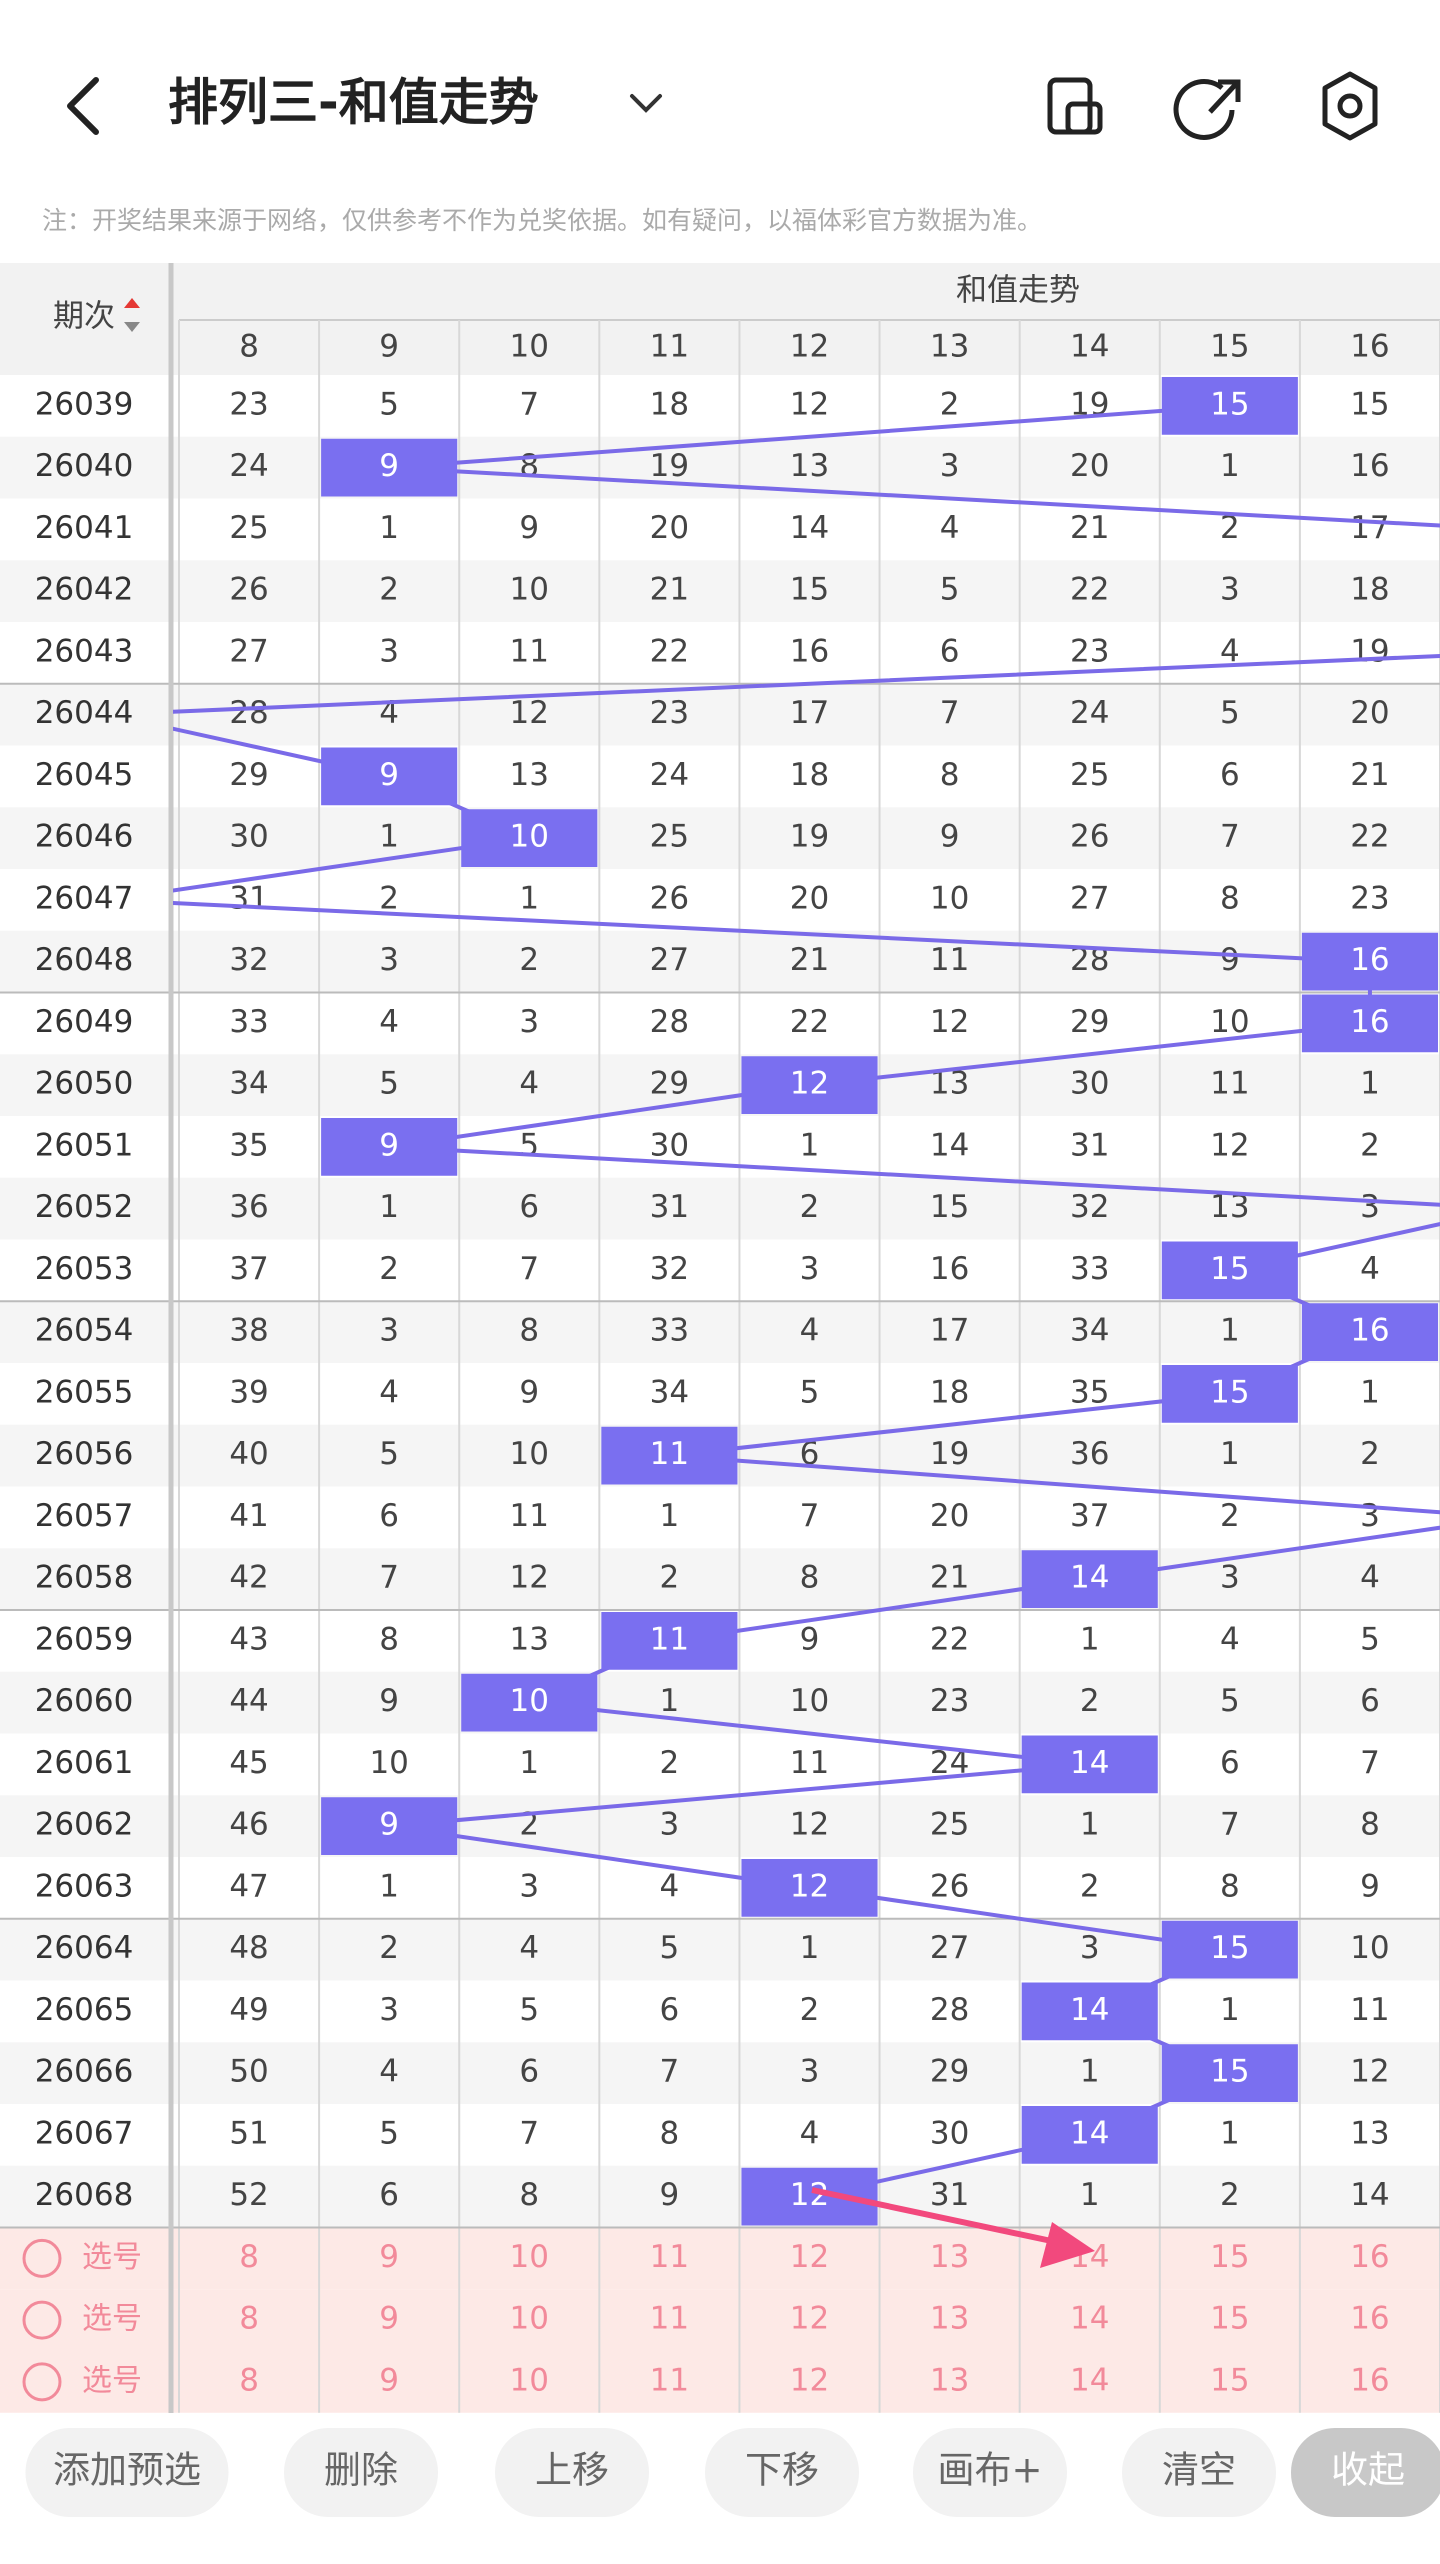  Describe the element at coordinates (248, 1207) in the screenshot. I see `cell: 36` at that location.